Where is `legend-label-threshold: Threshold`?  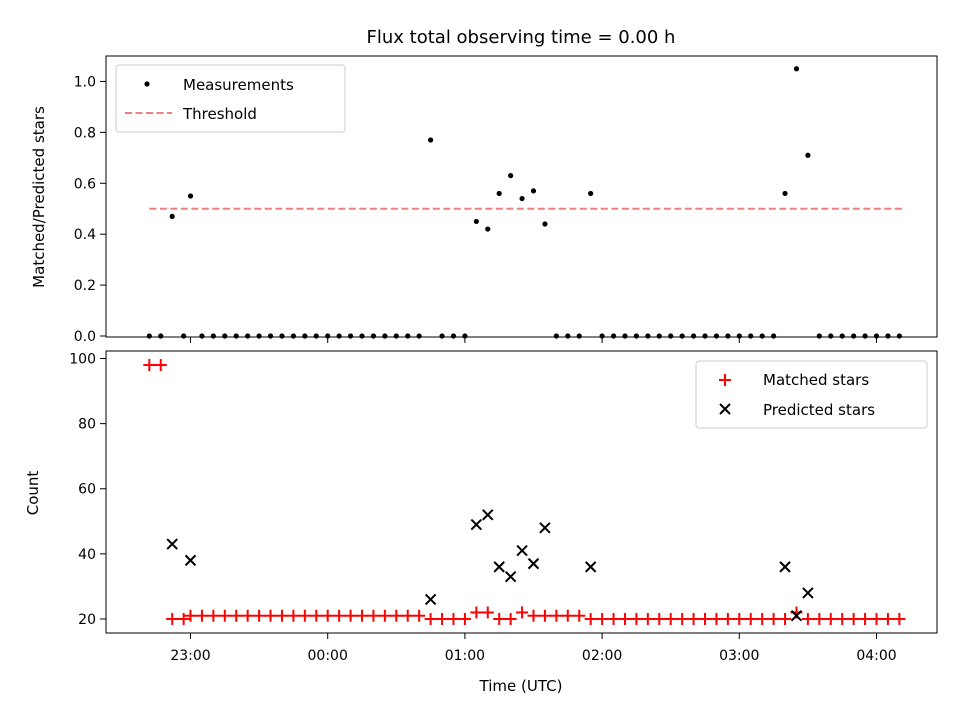
legend-label-threshold: Threshold is located at coordinates (219, 114).